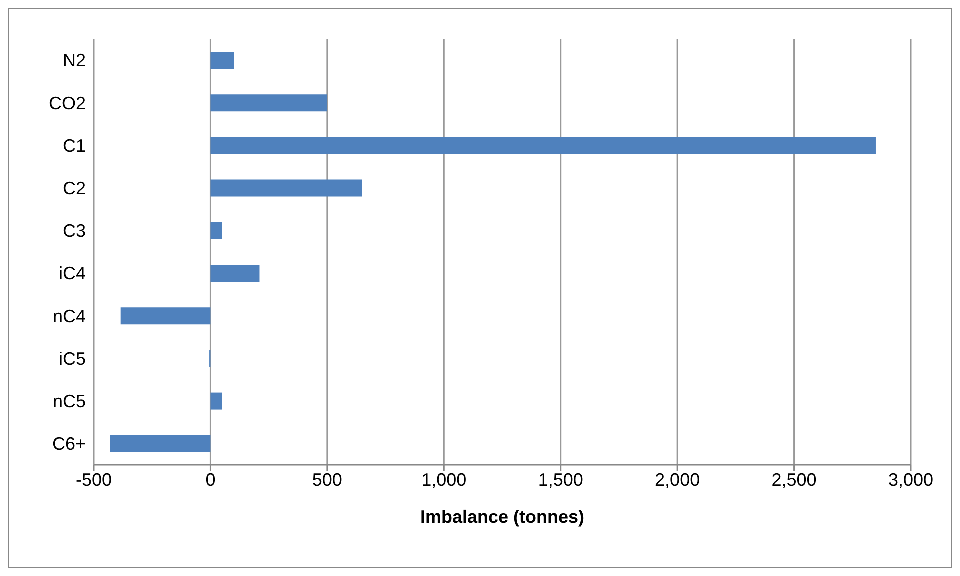 This screenshot has width=960, height=576. I want to click on y-tick-label: C2, so click(74, 188).